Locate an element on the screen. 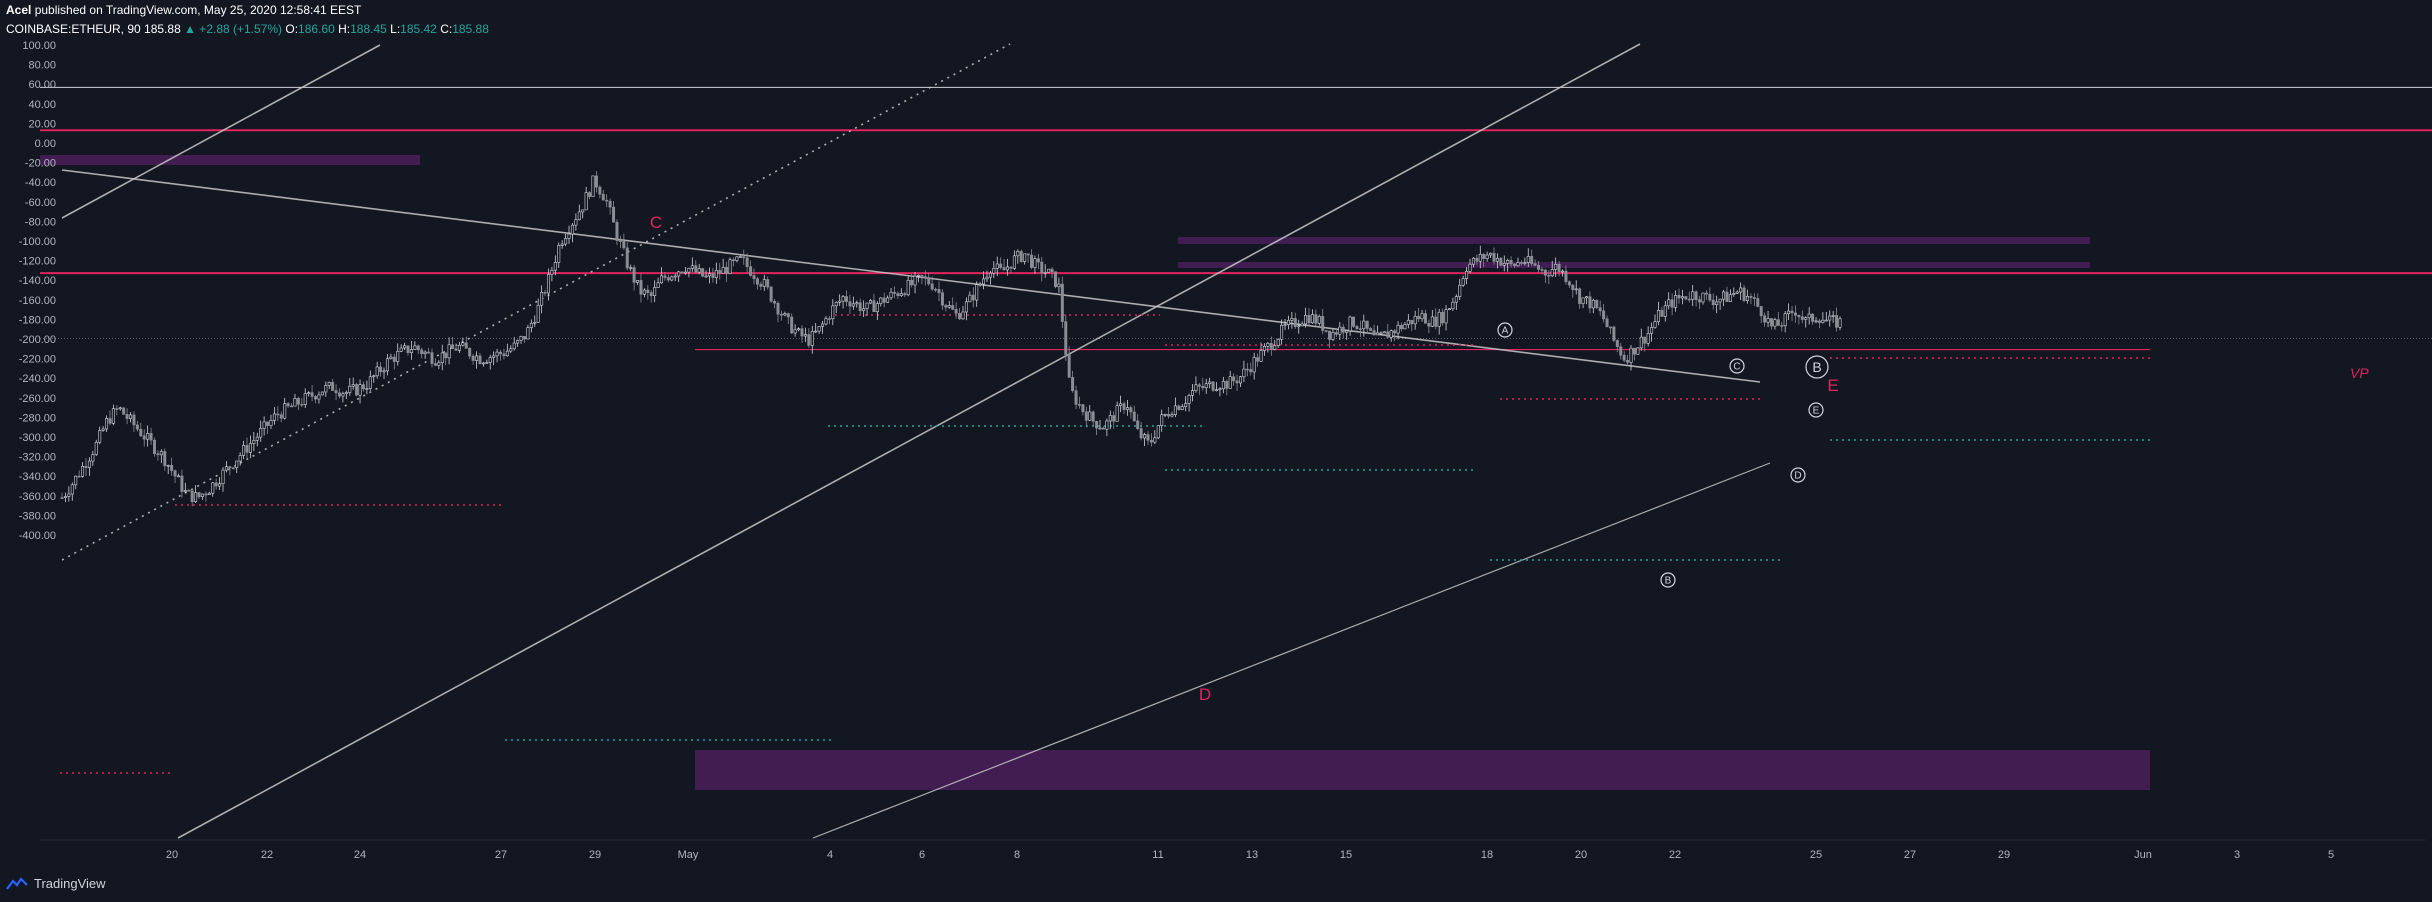 This screenshot has height=902, width=2432. time-tick-label: 8 is located at coordinates (1017, 855).